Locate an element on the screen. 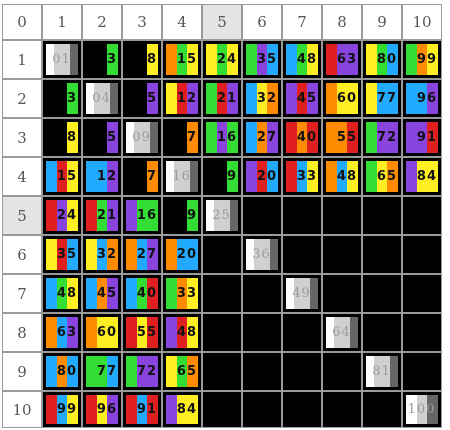 This screenshot has width=450, height=430. column-header-3: 3 is located at coordinates (142, 22).